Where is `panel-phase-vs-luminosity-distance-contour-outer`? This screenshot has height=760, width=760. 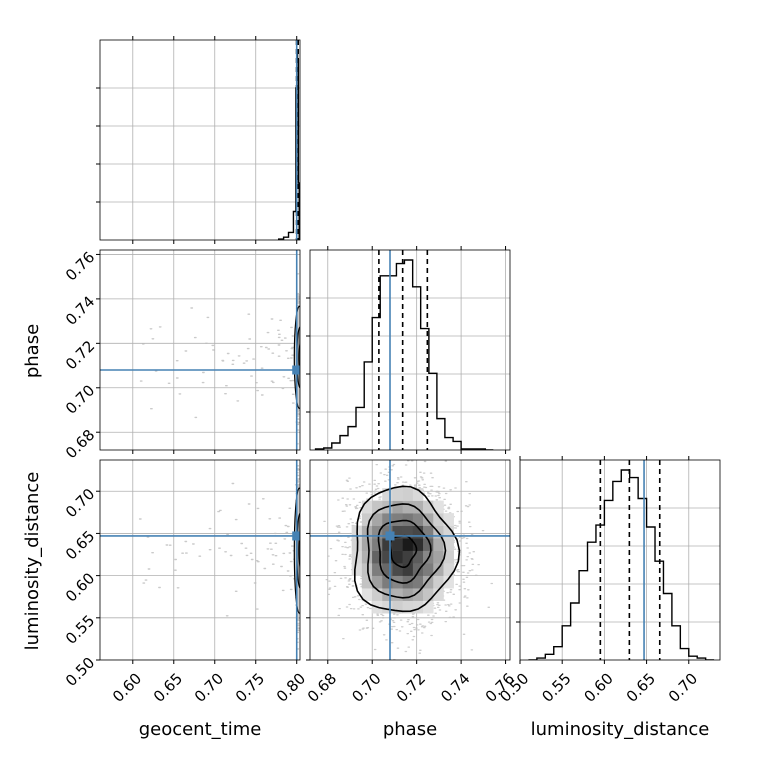 panel-phase-vs-luminosity-distance-contour-outer is located at coordinates (407, 549).